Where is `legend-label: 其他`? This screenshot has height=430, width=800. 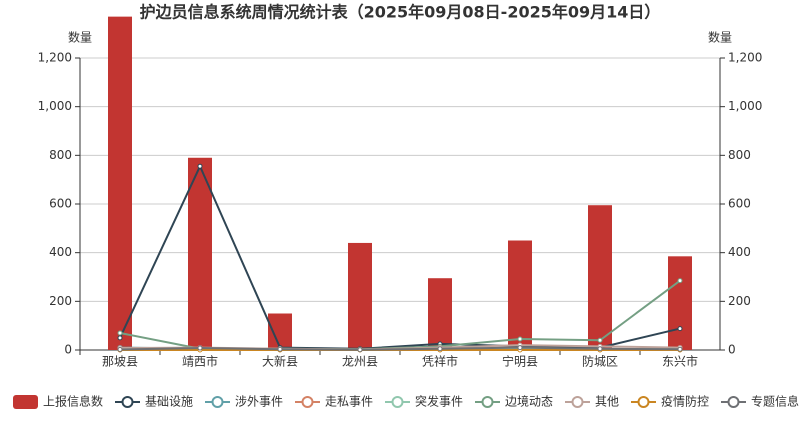
legend-label: 其他 is located at coordinates (607, 402).